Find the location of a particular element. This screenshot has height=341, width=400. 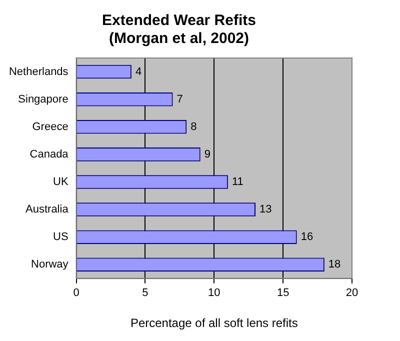

y-tick-label: Singapore is located at coordinates (43, 99).